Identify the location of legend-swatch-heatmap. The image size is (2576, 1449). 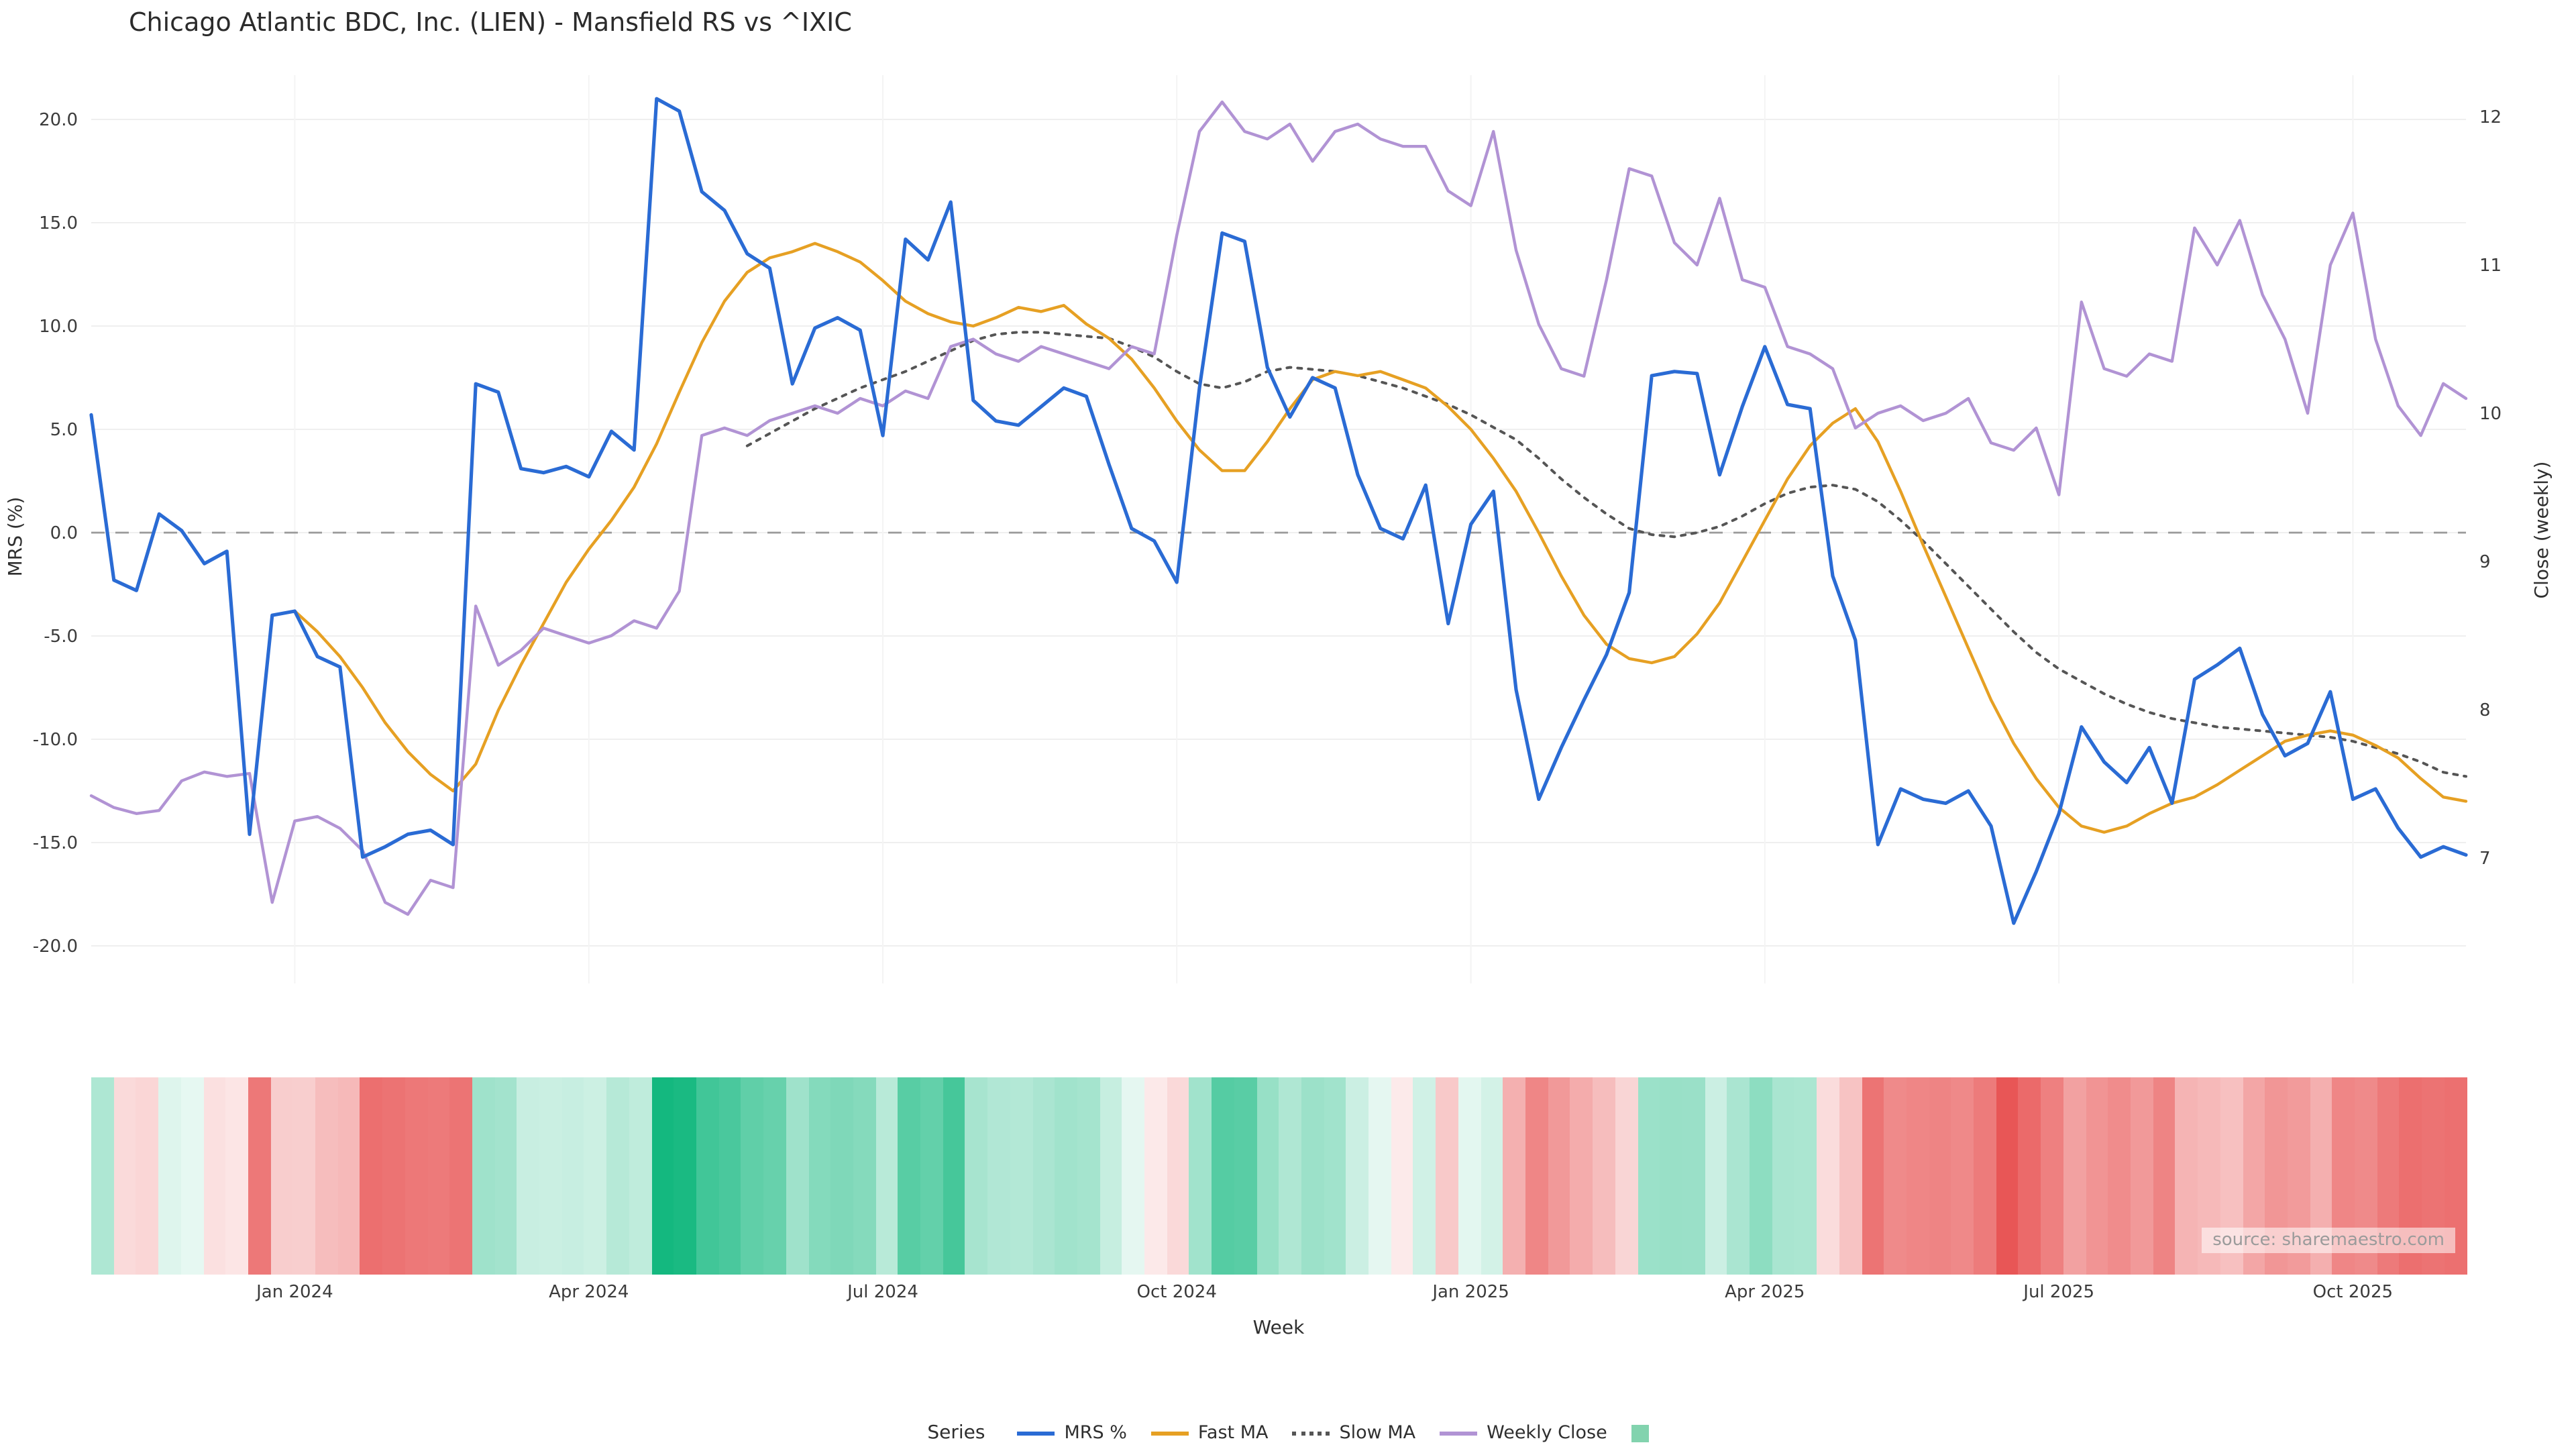
(1640, 1433).